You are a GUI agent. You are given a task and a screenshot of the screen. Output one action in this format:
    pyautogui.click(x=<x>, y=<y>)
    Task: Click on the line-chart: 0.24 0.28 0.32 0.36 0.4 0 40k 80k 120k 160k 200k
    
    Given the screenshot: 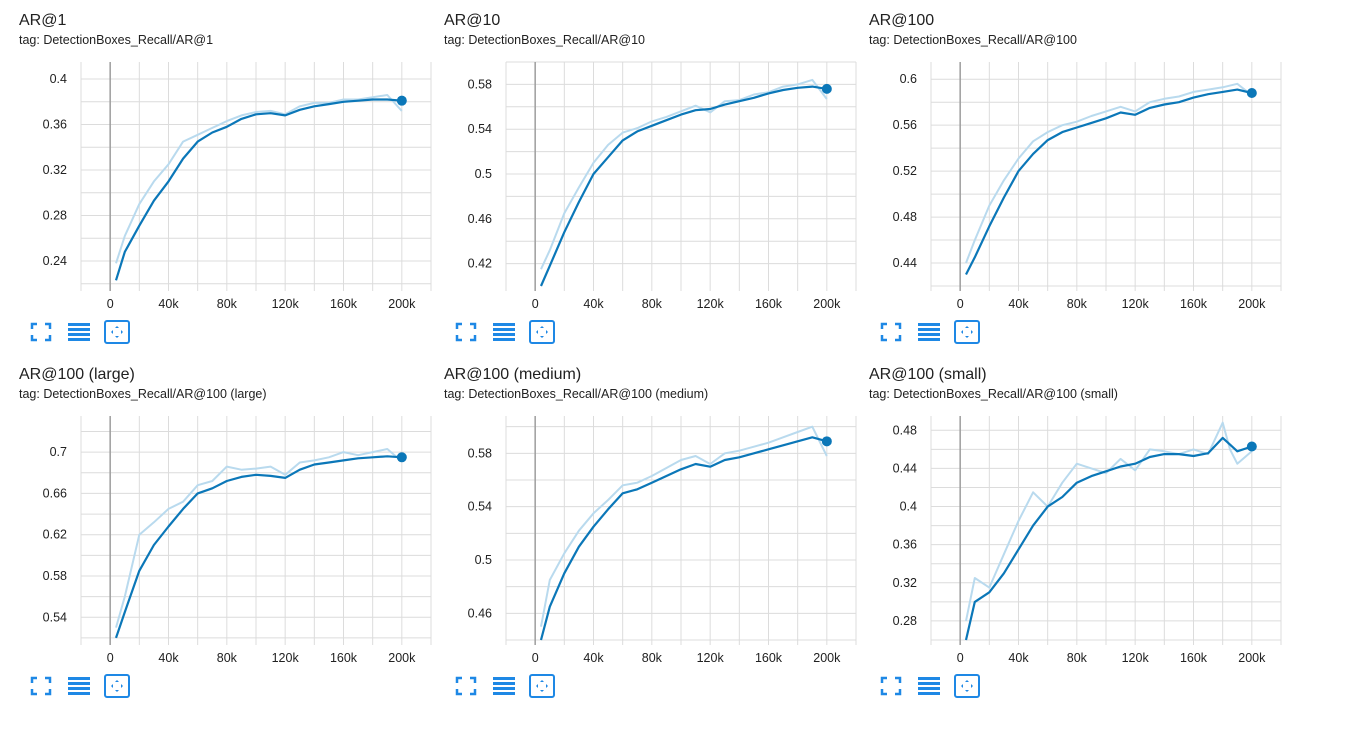 What is the action you would take?
    pyautogui.click(x=237, y=186)
    